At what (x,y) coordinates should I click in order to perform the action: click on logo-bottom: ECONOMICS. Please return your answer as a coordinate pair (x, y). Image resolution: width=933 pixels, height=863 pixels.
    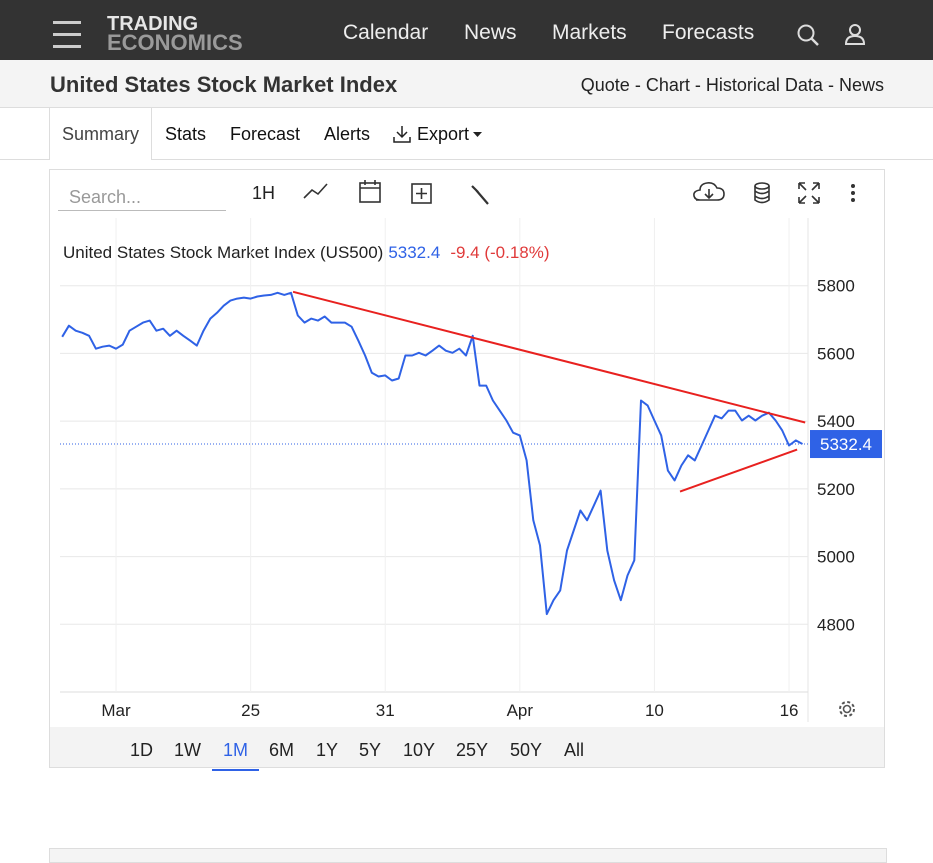
    Looking at the image, I should click on (175, 42).